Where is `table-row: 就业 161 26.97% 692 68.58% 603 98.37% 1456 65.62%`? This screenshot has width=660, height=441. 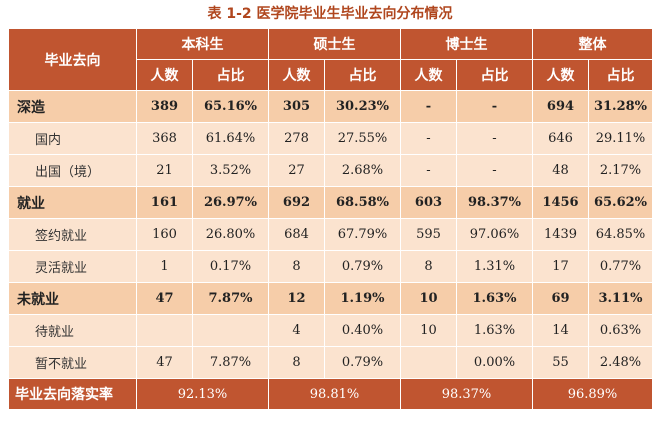 table-row: 就业 161 26.97% 692 68.58% 603 98.37% 1456 65.62% is located at coordinates (330, 202).